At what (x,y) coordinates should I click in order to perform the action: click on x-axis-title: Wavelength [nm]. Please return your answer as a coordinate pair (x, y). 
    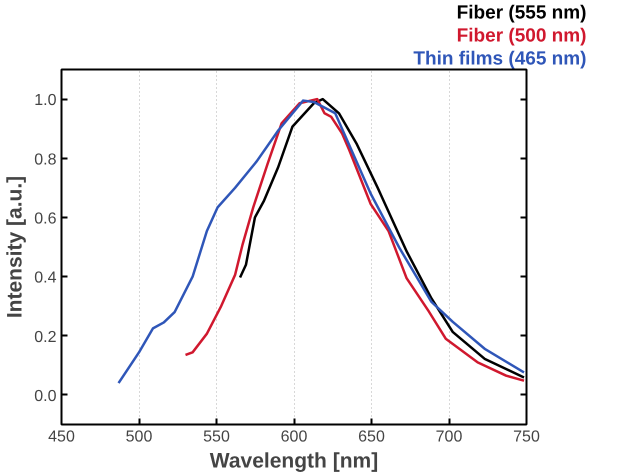
    Looking at the image, I should click on (294, 461).